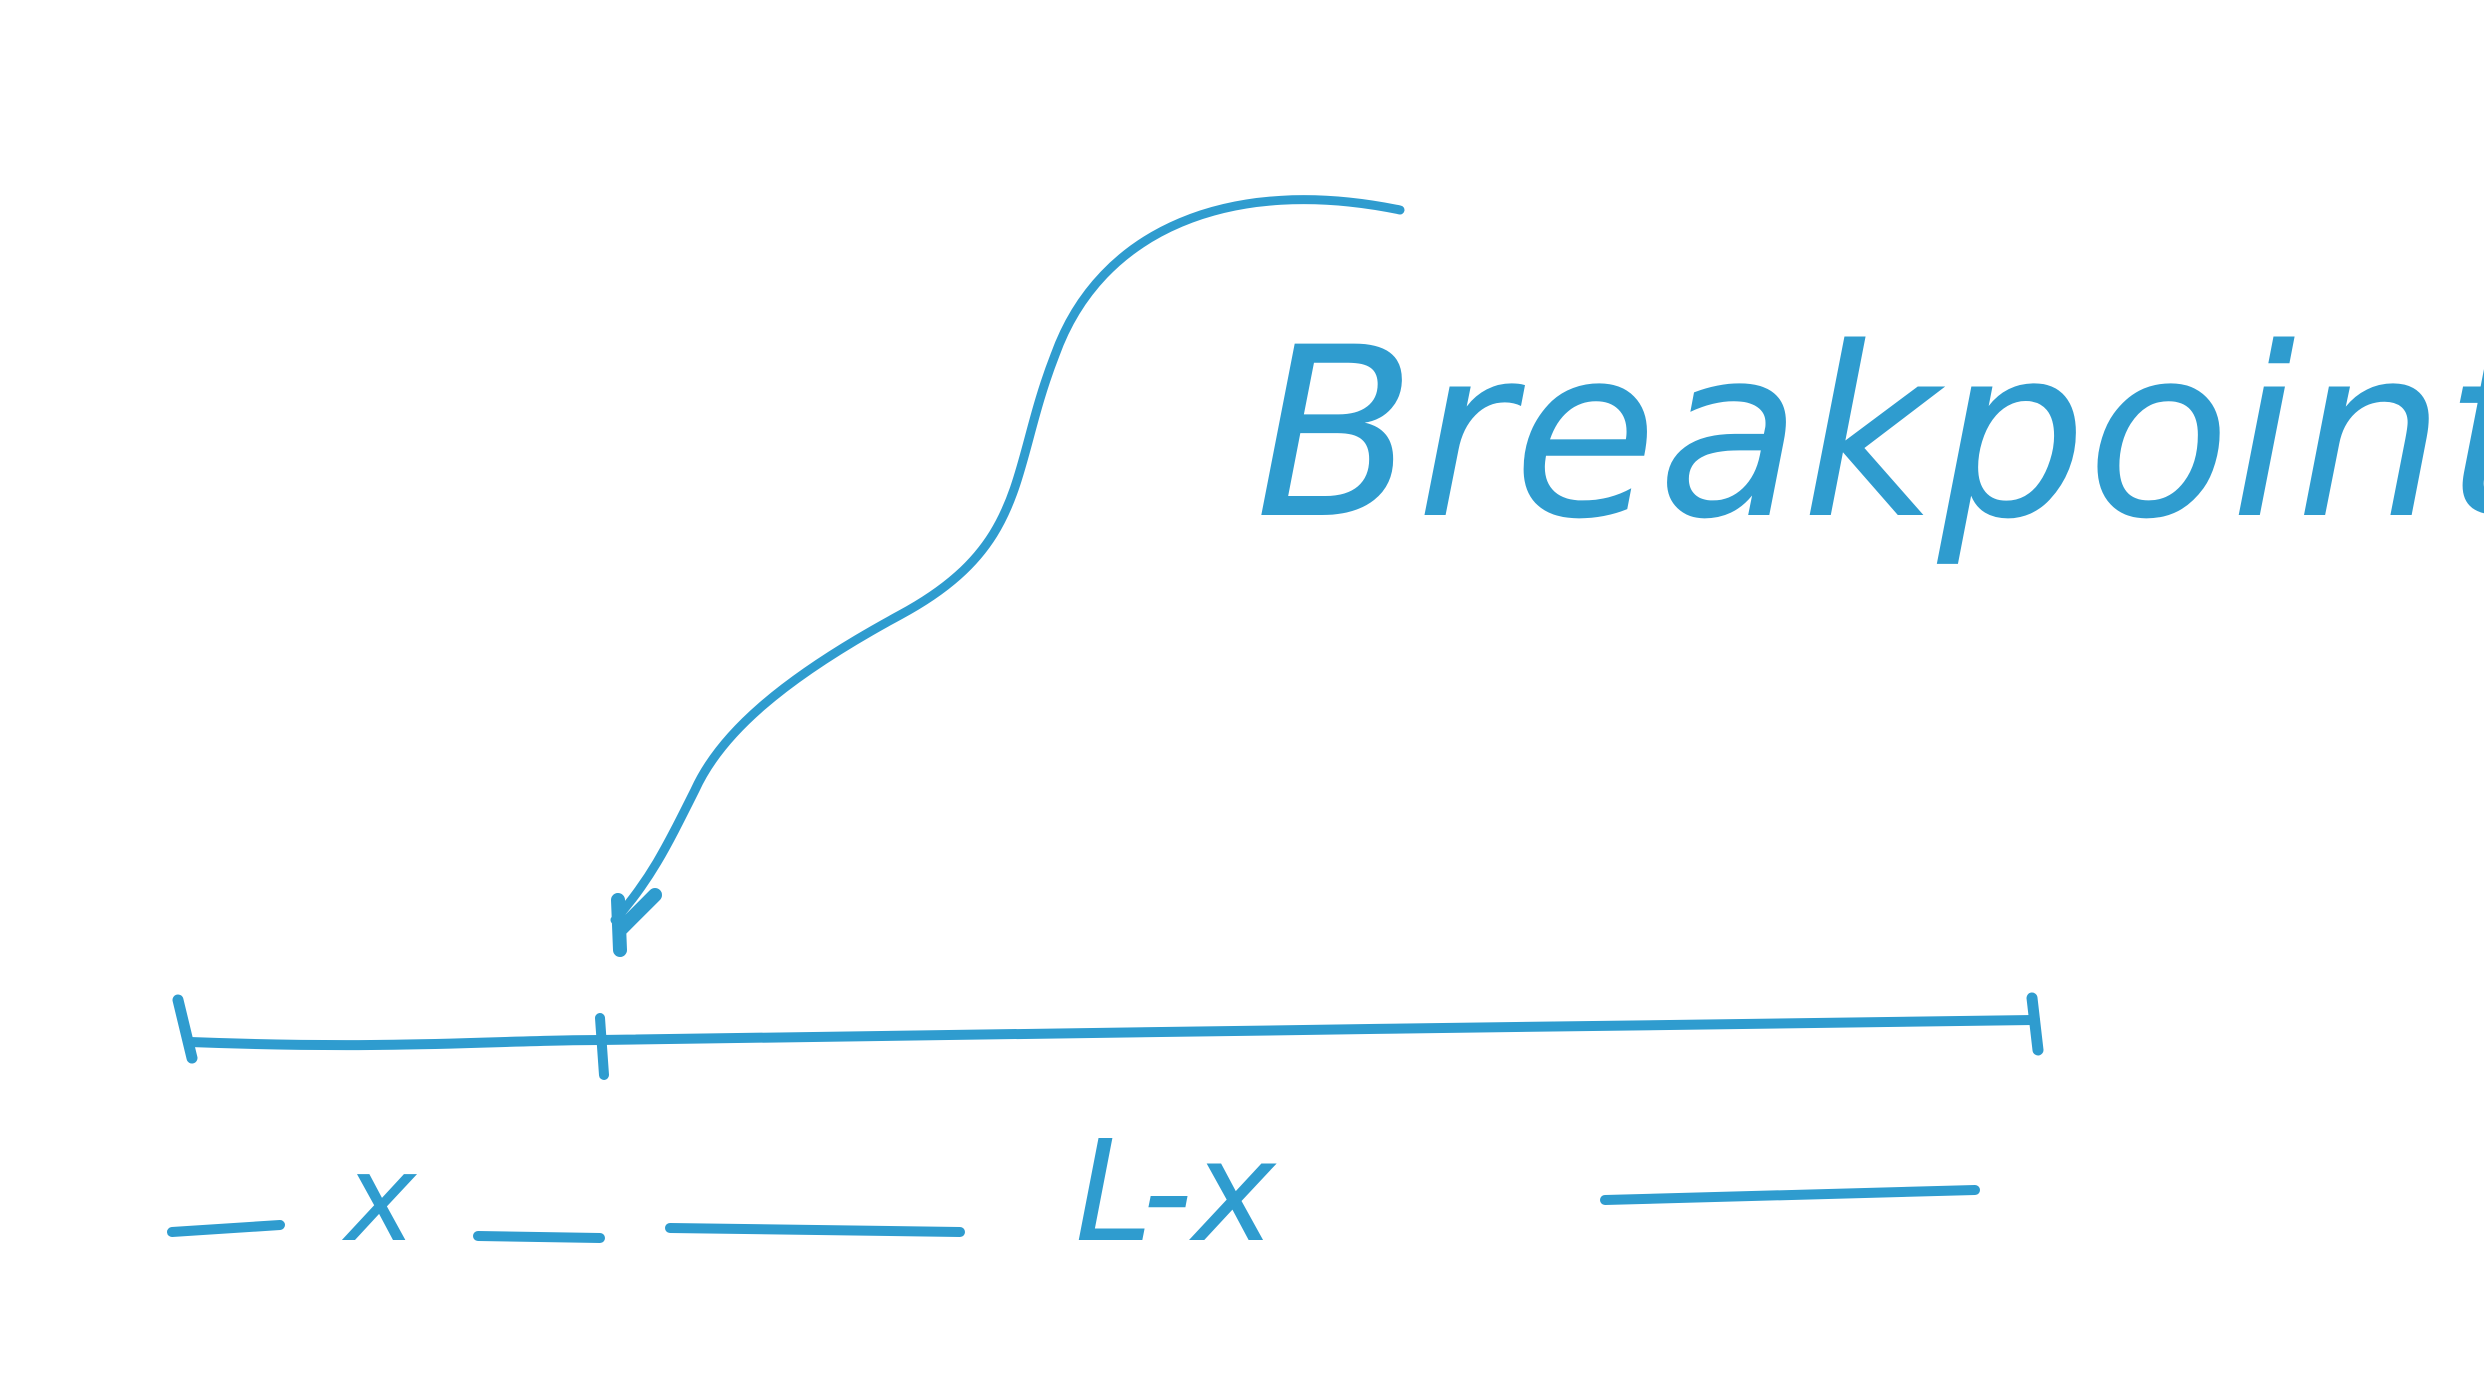 This screenshot has height=1391, width=2484. Describe the element at coordinates (226, 1228) in the screenshot. I see `left-dimension-arrow-left` at that location.